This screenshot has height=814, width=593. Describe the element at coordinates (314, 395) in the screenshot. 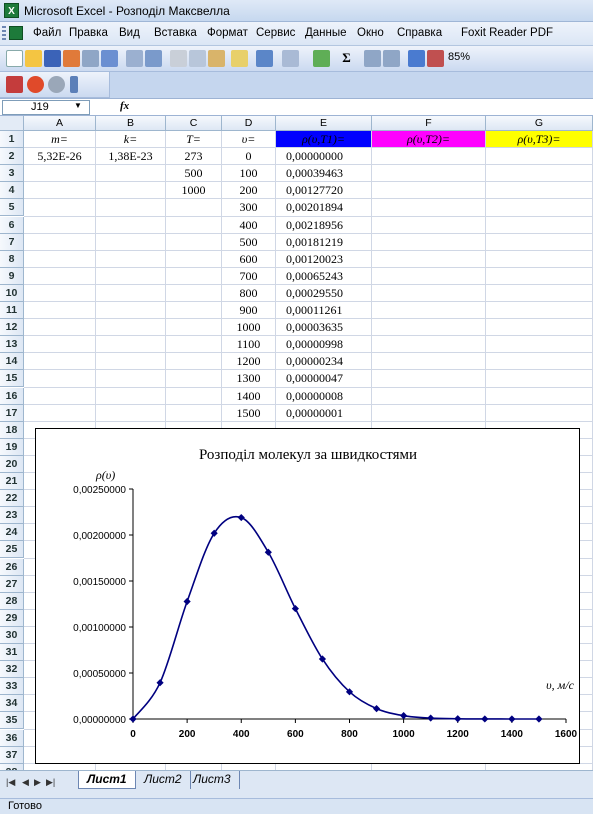

I see `density-cell: 0,00000008` at that location.